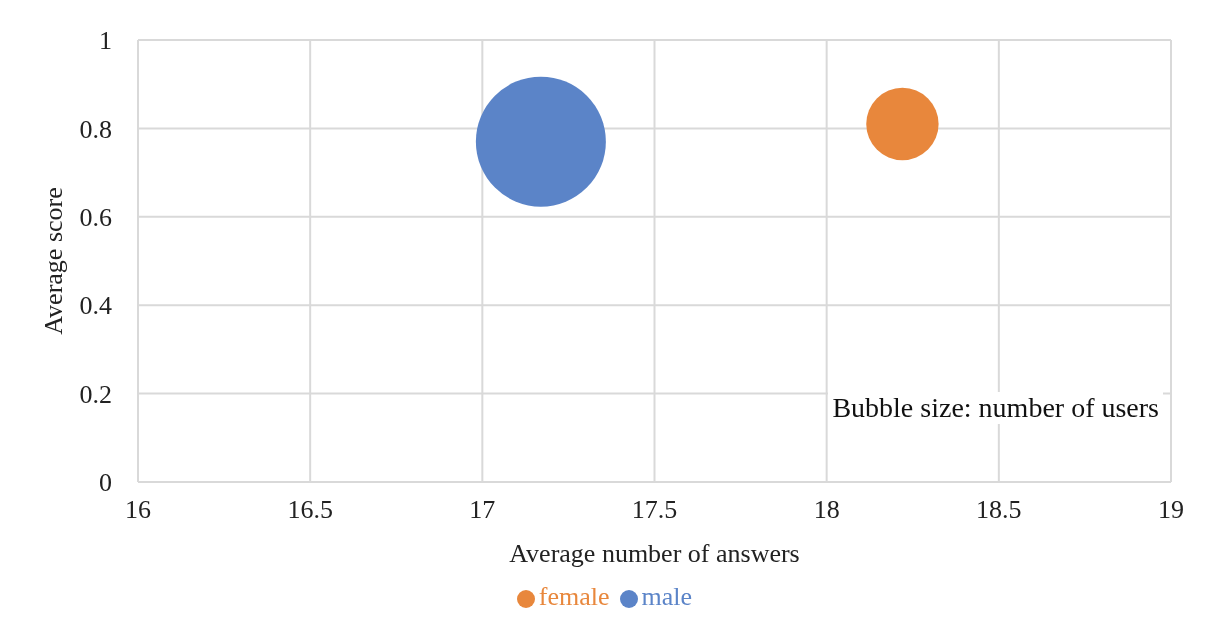  I want to click on x-tick-label: 16.5, so click(310, 510).